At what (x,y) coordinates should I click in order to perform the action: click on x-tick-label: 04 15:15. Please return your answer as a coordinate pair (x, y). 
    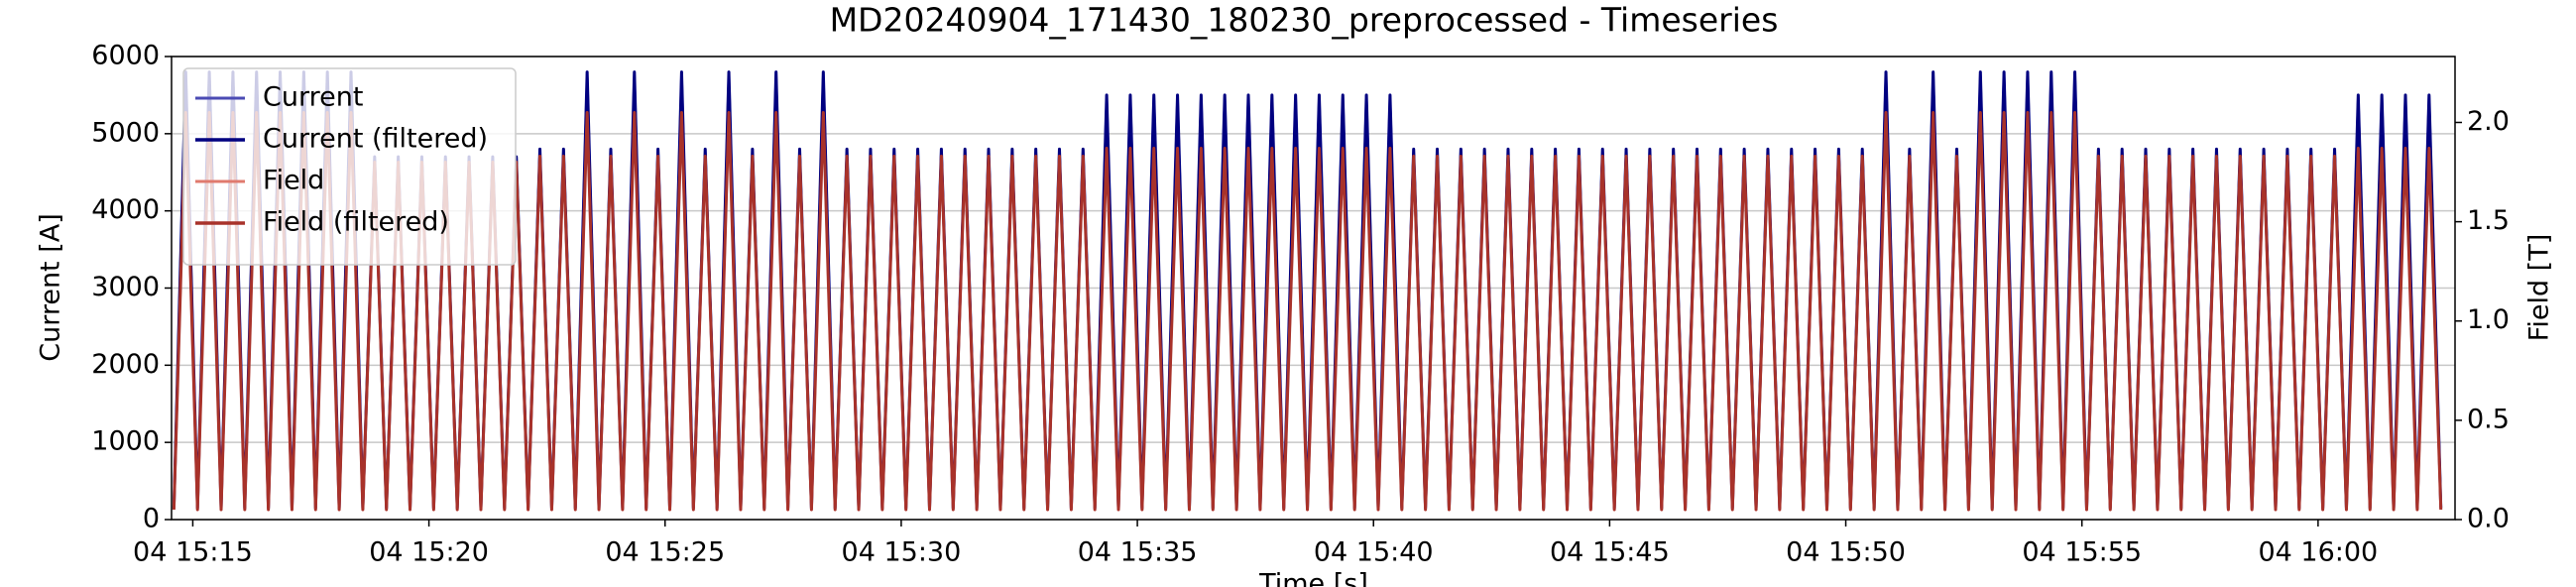
    Looking at the image, I should click on (193, 552).